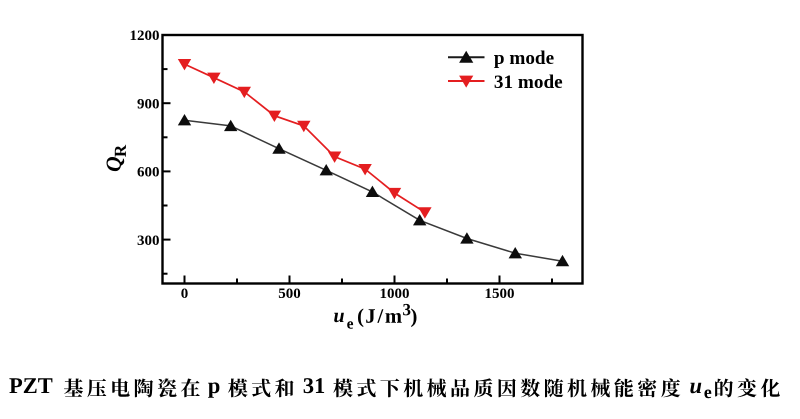 This screenshot has height=419, width=800. I want to click on svg-text: p mode, so click(524, 58).